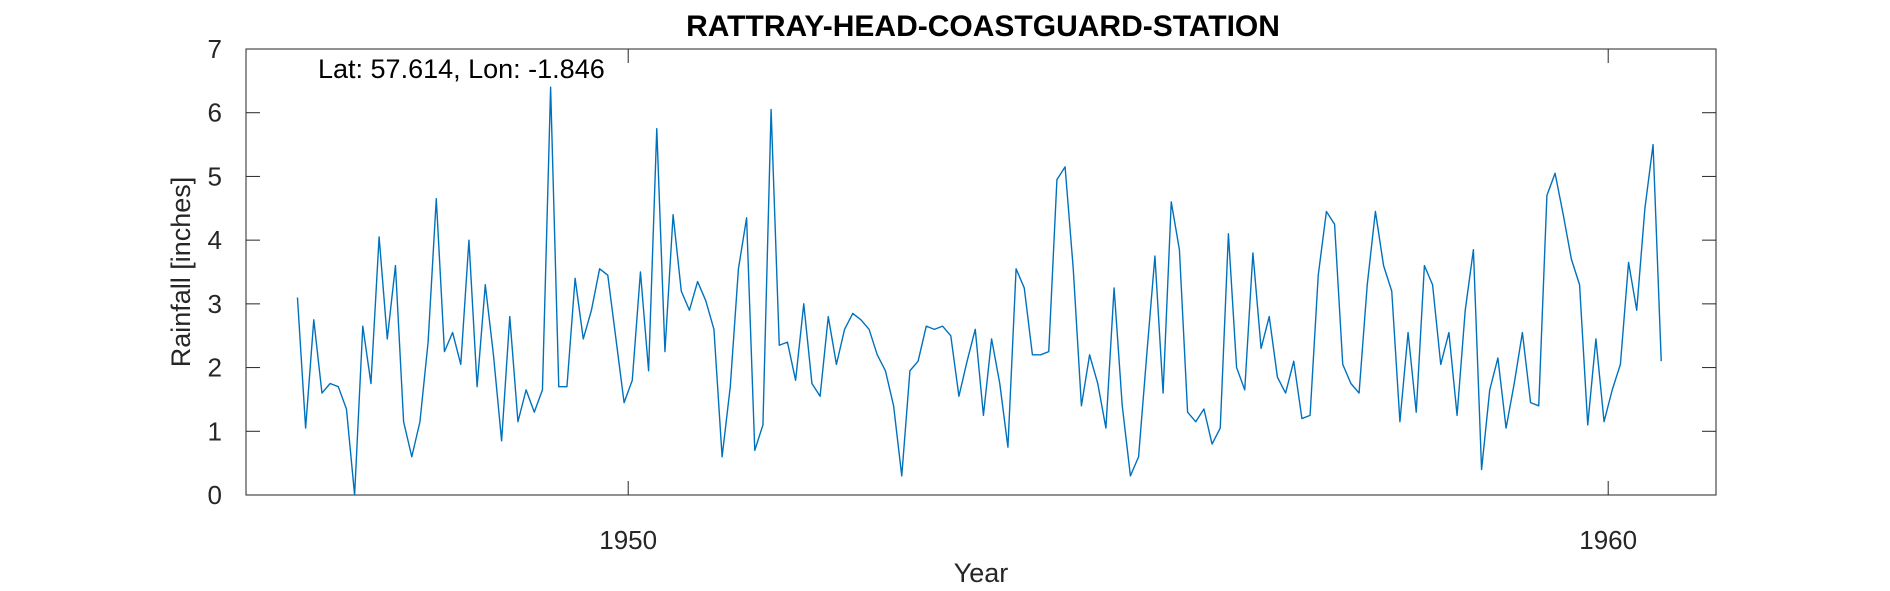 The image size is (1890, 591). What do you see at coordinates (215, 495) in the screenshot?
I see `y-tick-label: 0` at bounding box center [215, 495].